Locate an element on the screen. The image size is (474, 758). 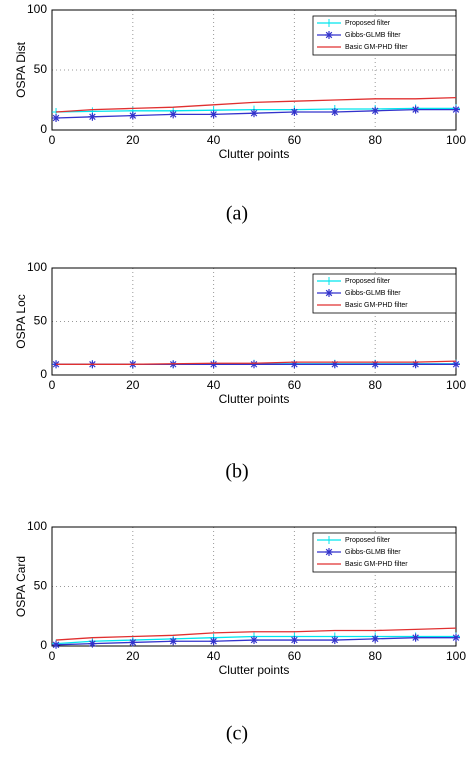
caption: (a) is located at coordinates (237, 214).